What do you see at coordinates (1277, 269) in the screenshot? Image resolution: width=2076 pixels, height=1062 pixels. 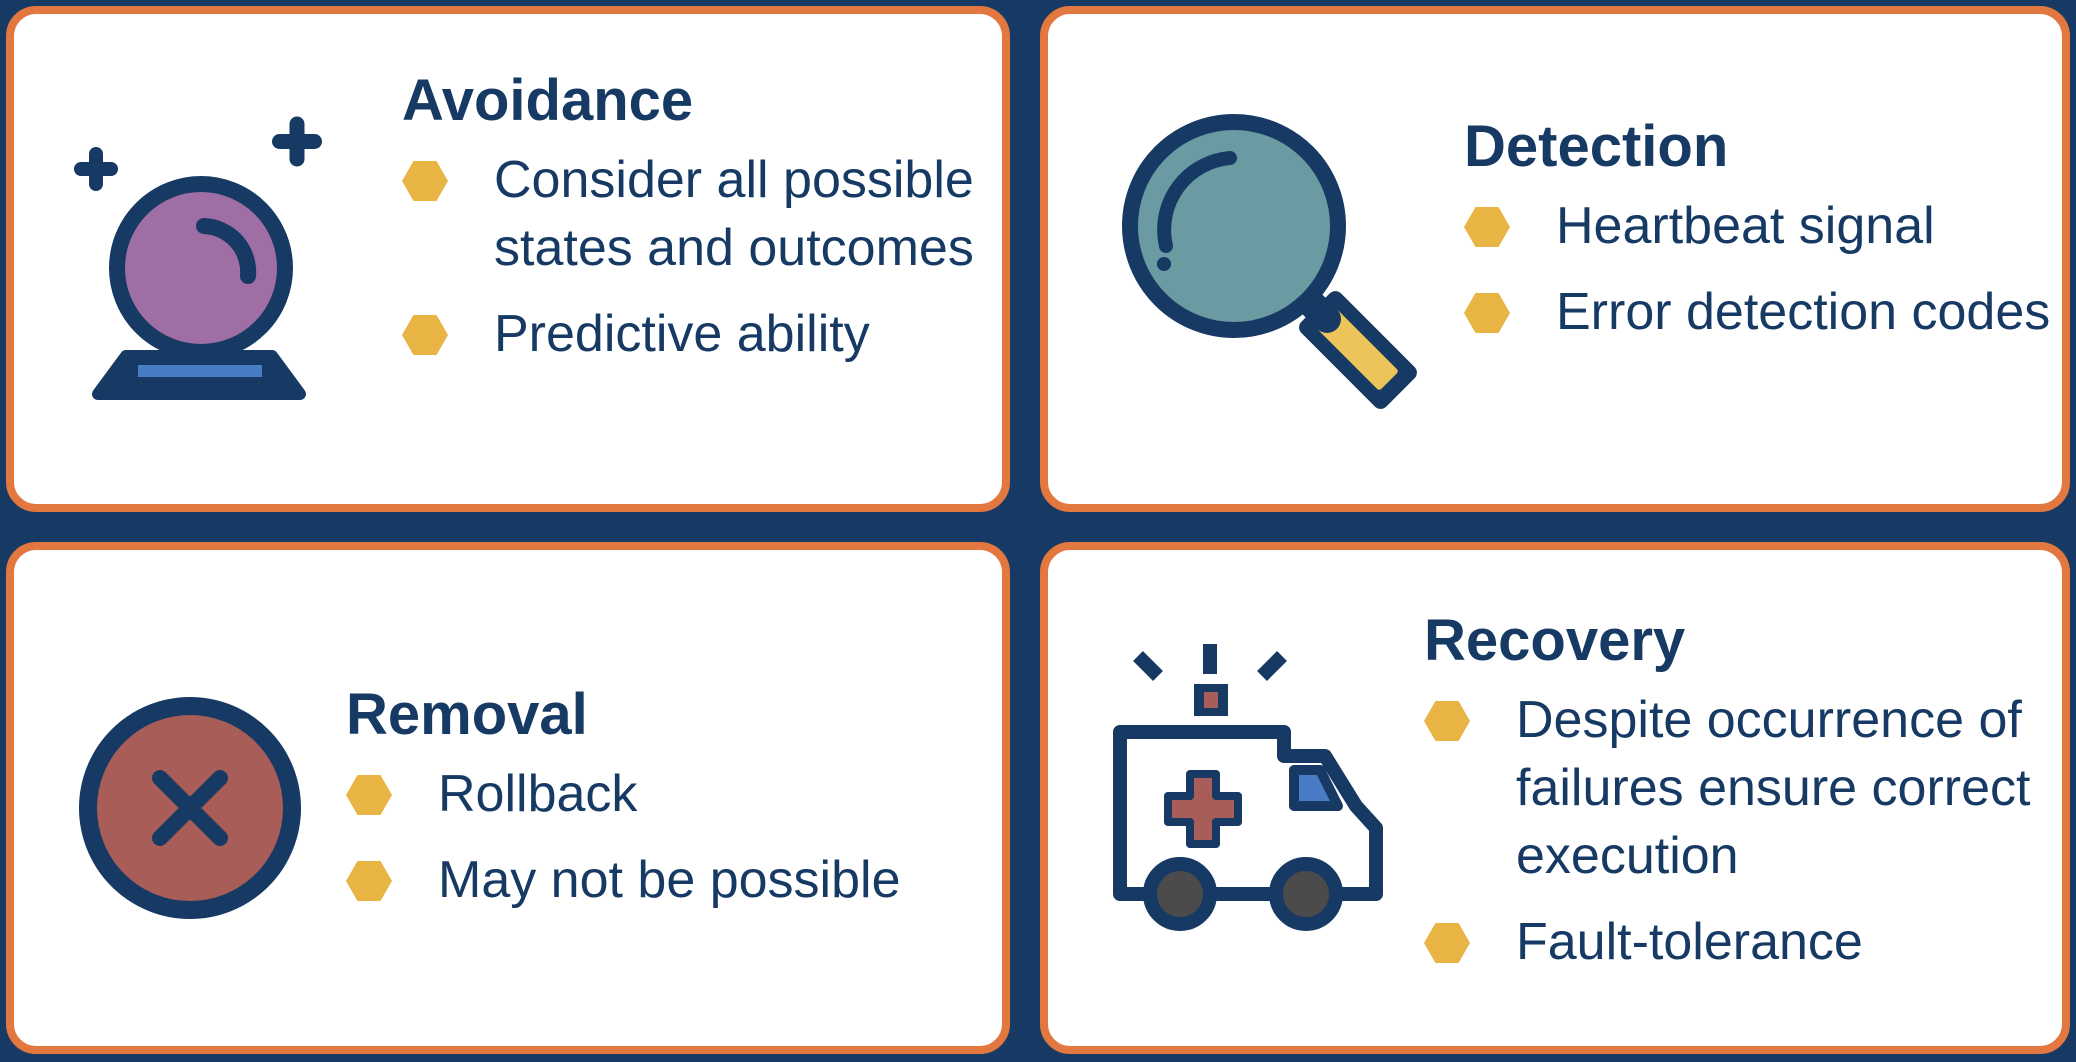 I see `magnifying-glass-icon` at bounding box center [1277, 269].